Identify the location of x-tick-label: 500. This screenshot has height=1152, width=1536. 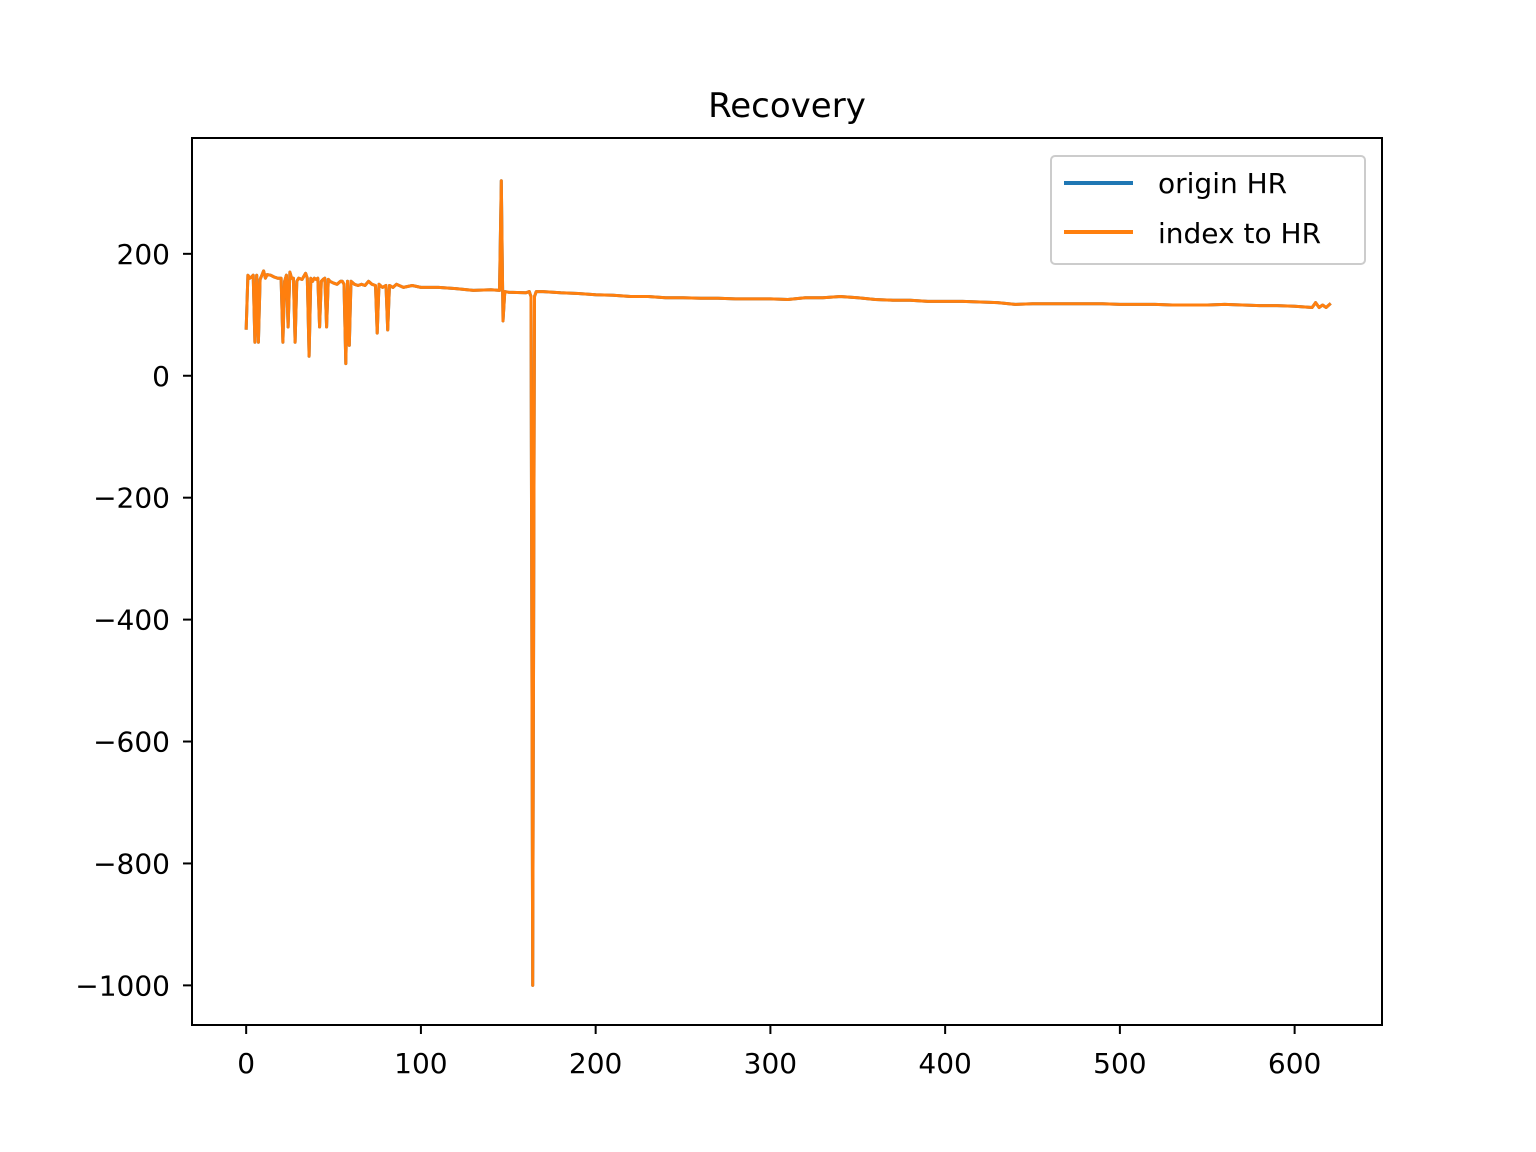
(1119, 1063).